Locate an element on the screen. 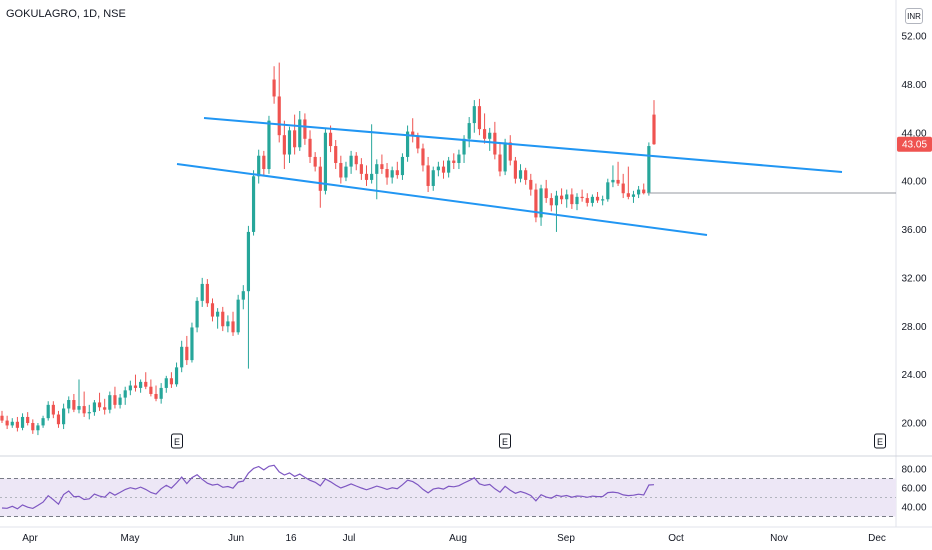 This screenshot has height=550, width=932. price-tick-label: 20.00 is located at coordinates (913, 424).